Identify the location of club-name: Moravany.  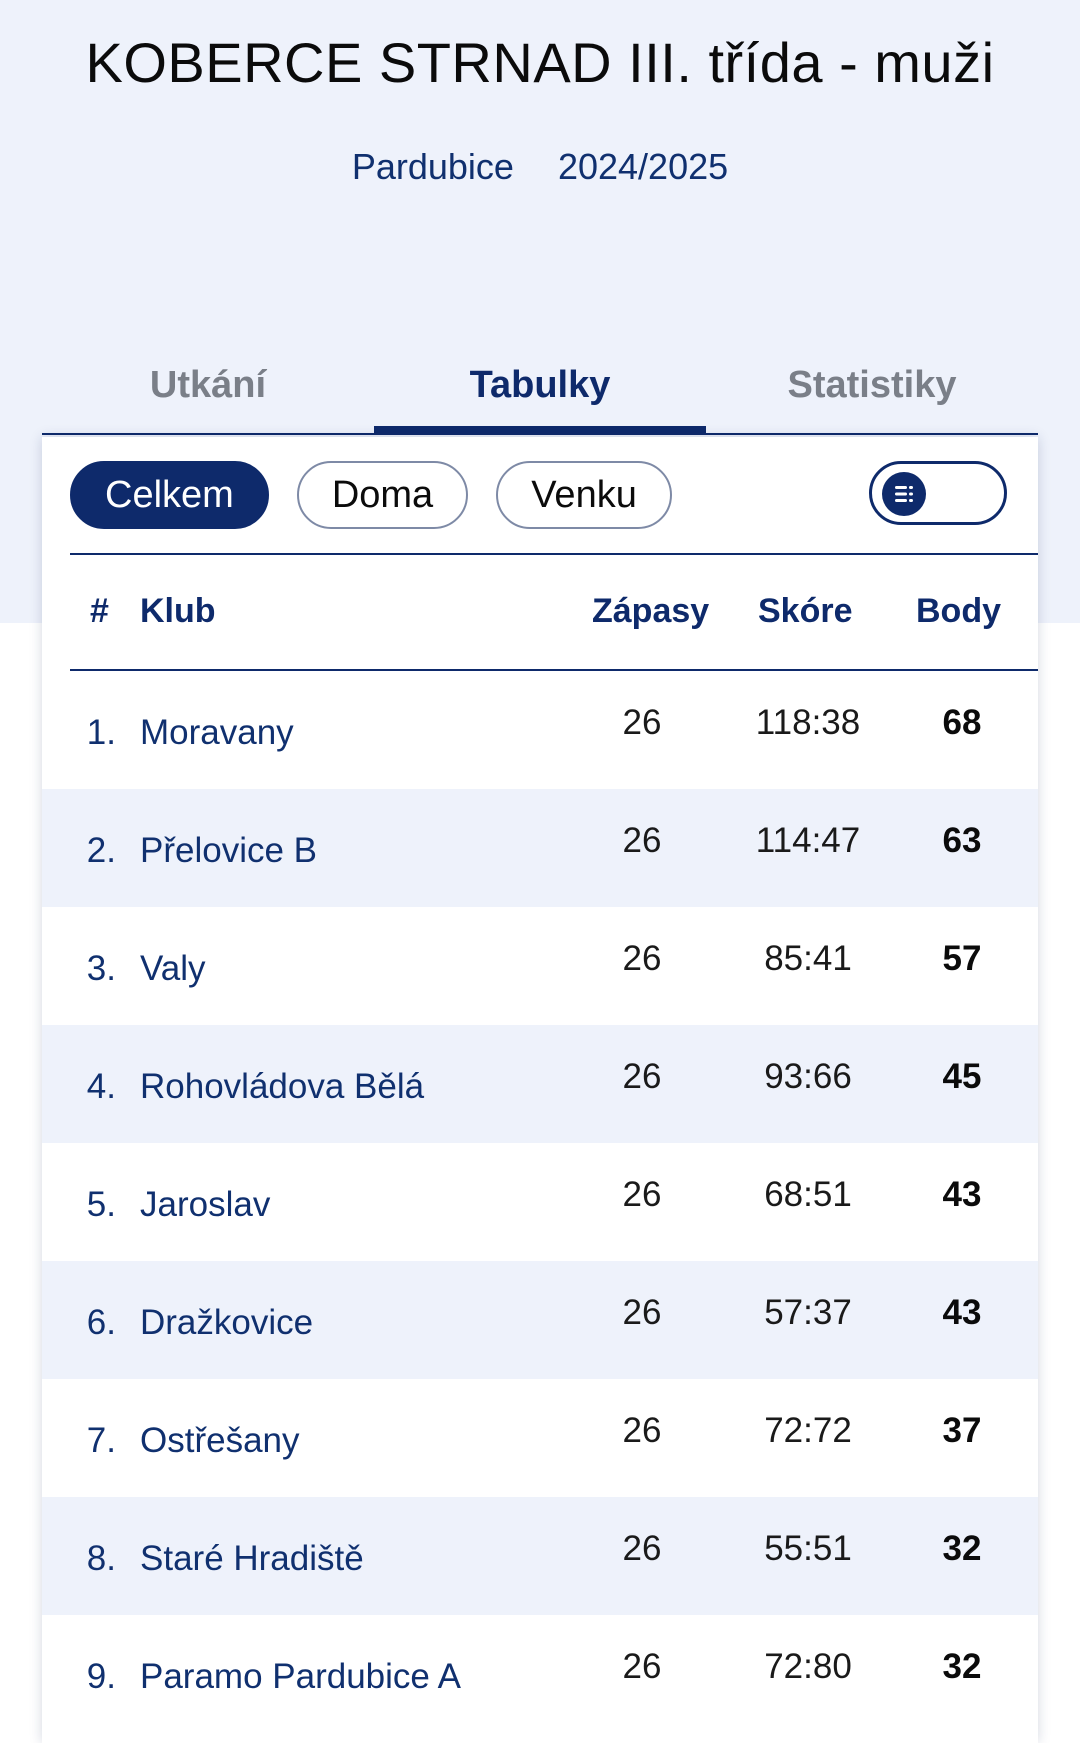
(217, 732).